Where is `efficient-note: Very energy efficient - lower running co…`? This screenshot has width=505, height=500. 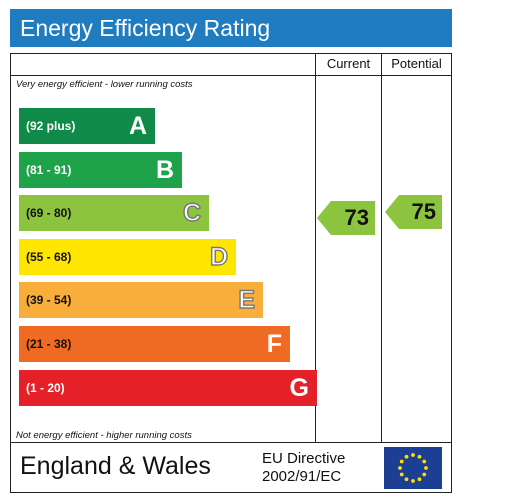
efficient-note: Very energy efficient - lower running co… is located at coordinates (104, 84).